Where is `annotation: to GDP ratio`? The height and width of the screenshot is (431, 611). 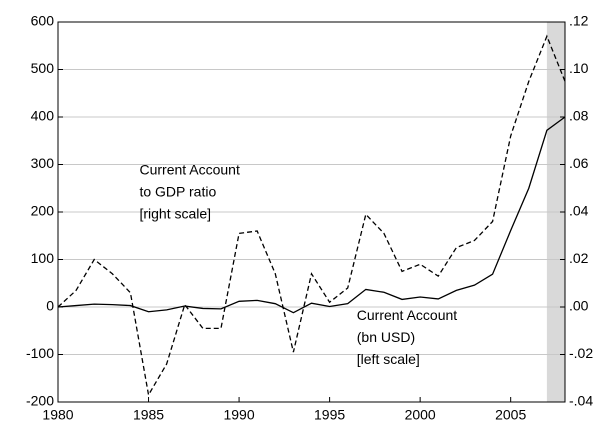 annotation: to GDP ratio is located at coordinates (177, 191).